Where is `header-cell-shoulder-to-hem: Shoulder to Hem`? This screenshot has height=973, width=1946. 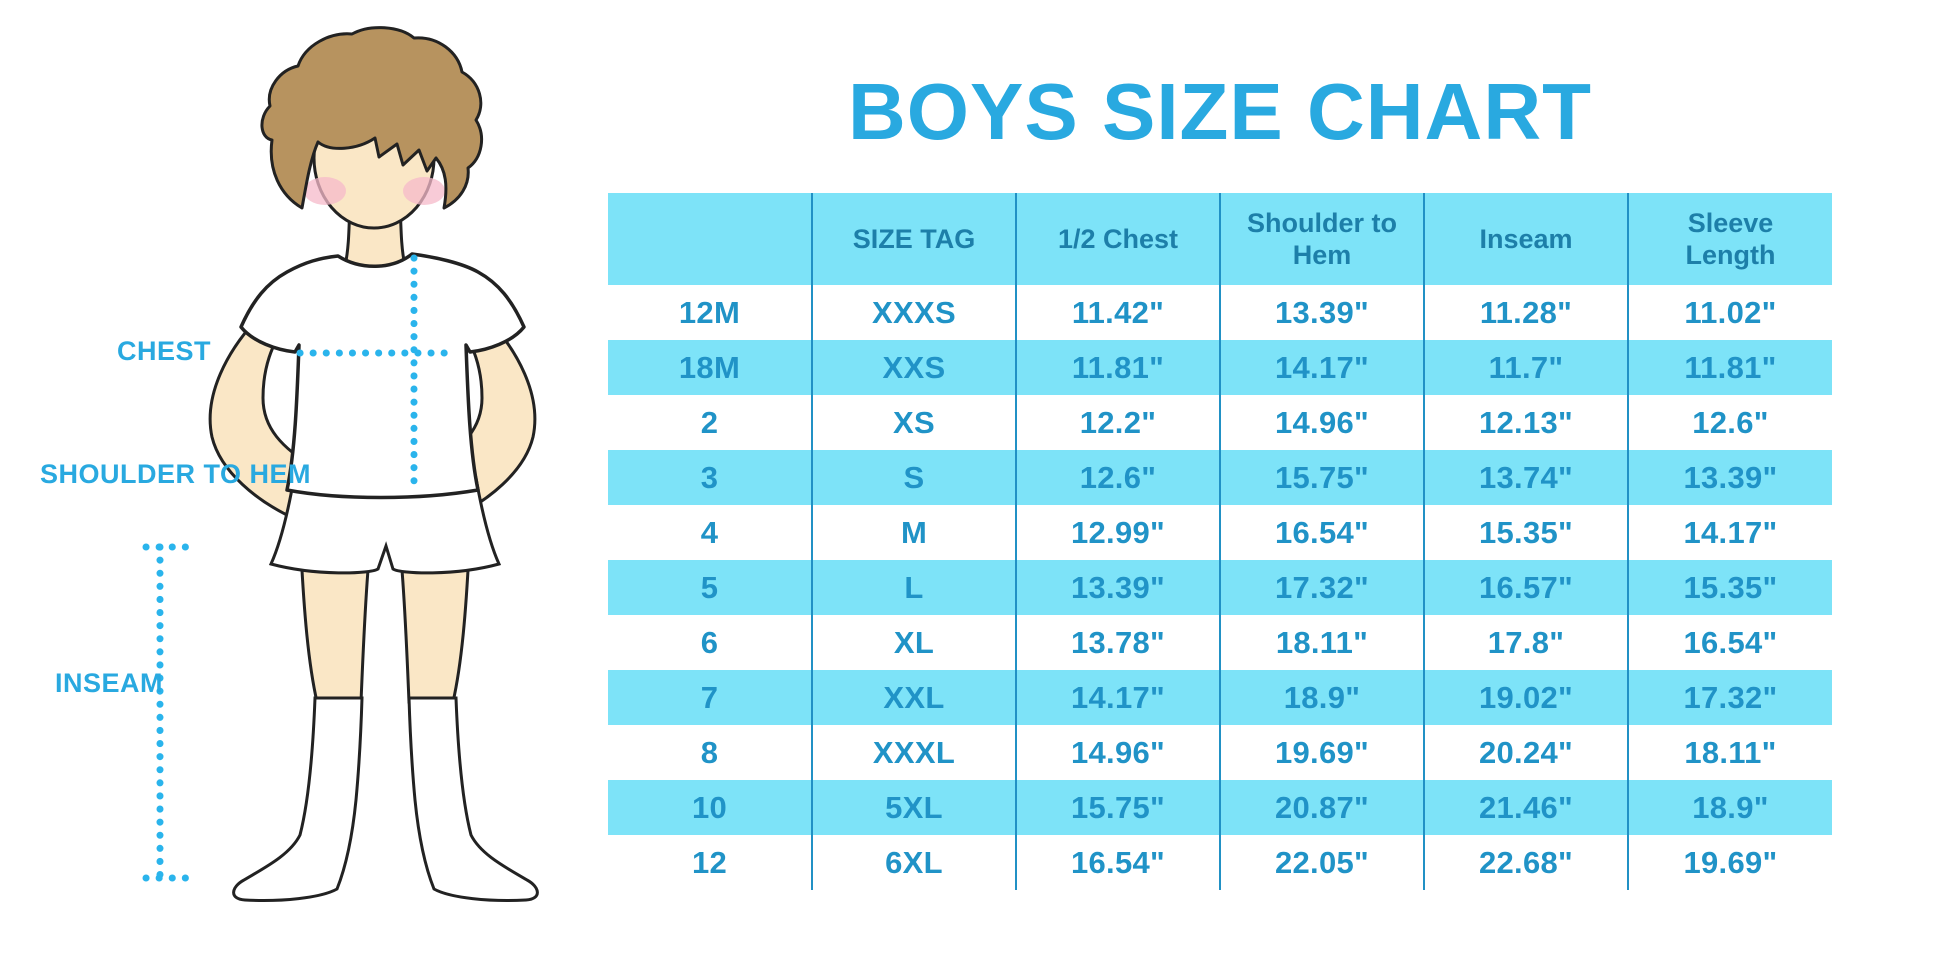
header-cell-shoulder-to-hem: Shoulder to Hem is located at coordinates (1321, 239).